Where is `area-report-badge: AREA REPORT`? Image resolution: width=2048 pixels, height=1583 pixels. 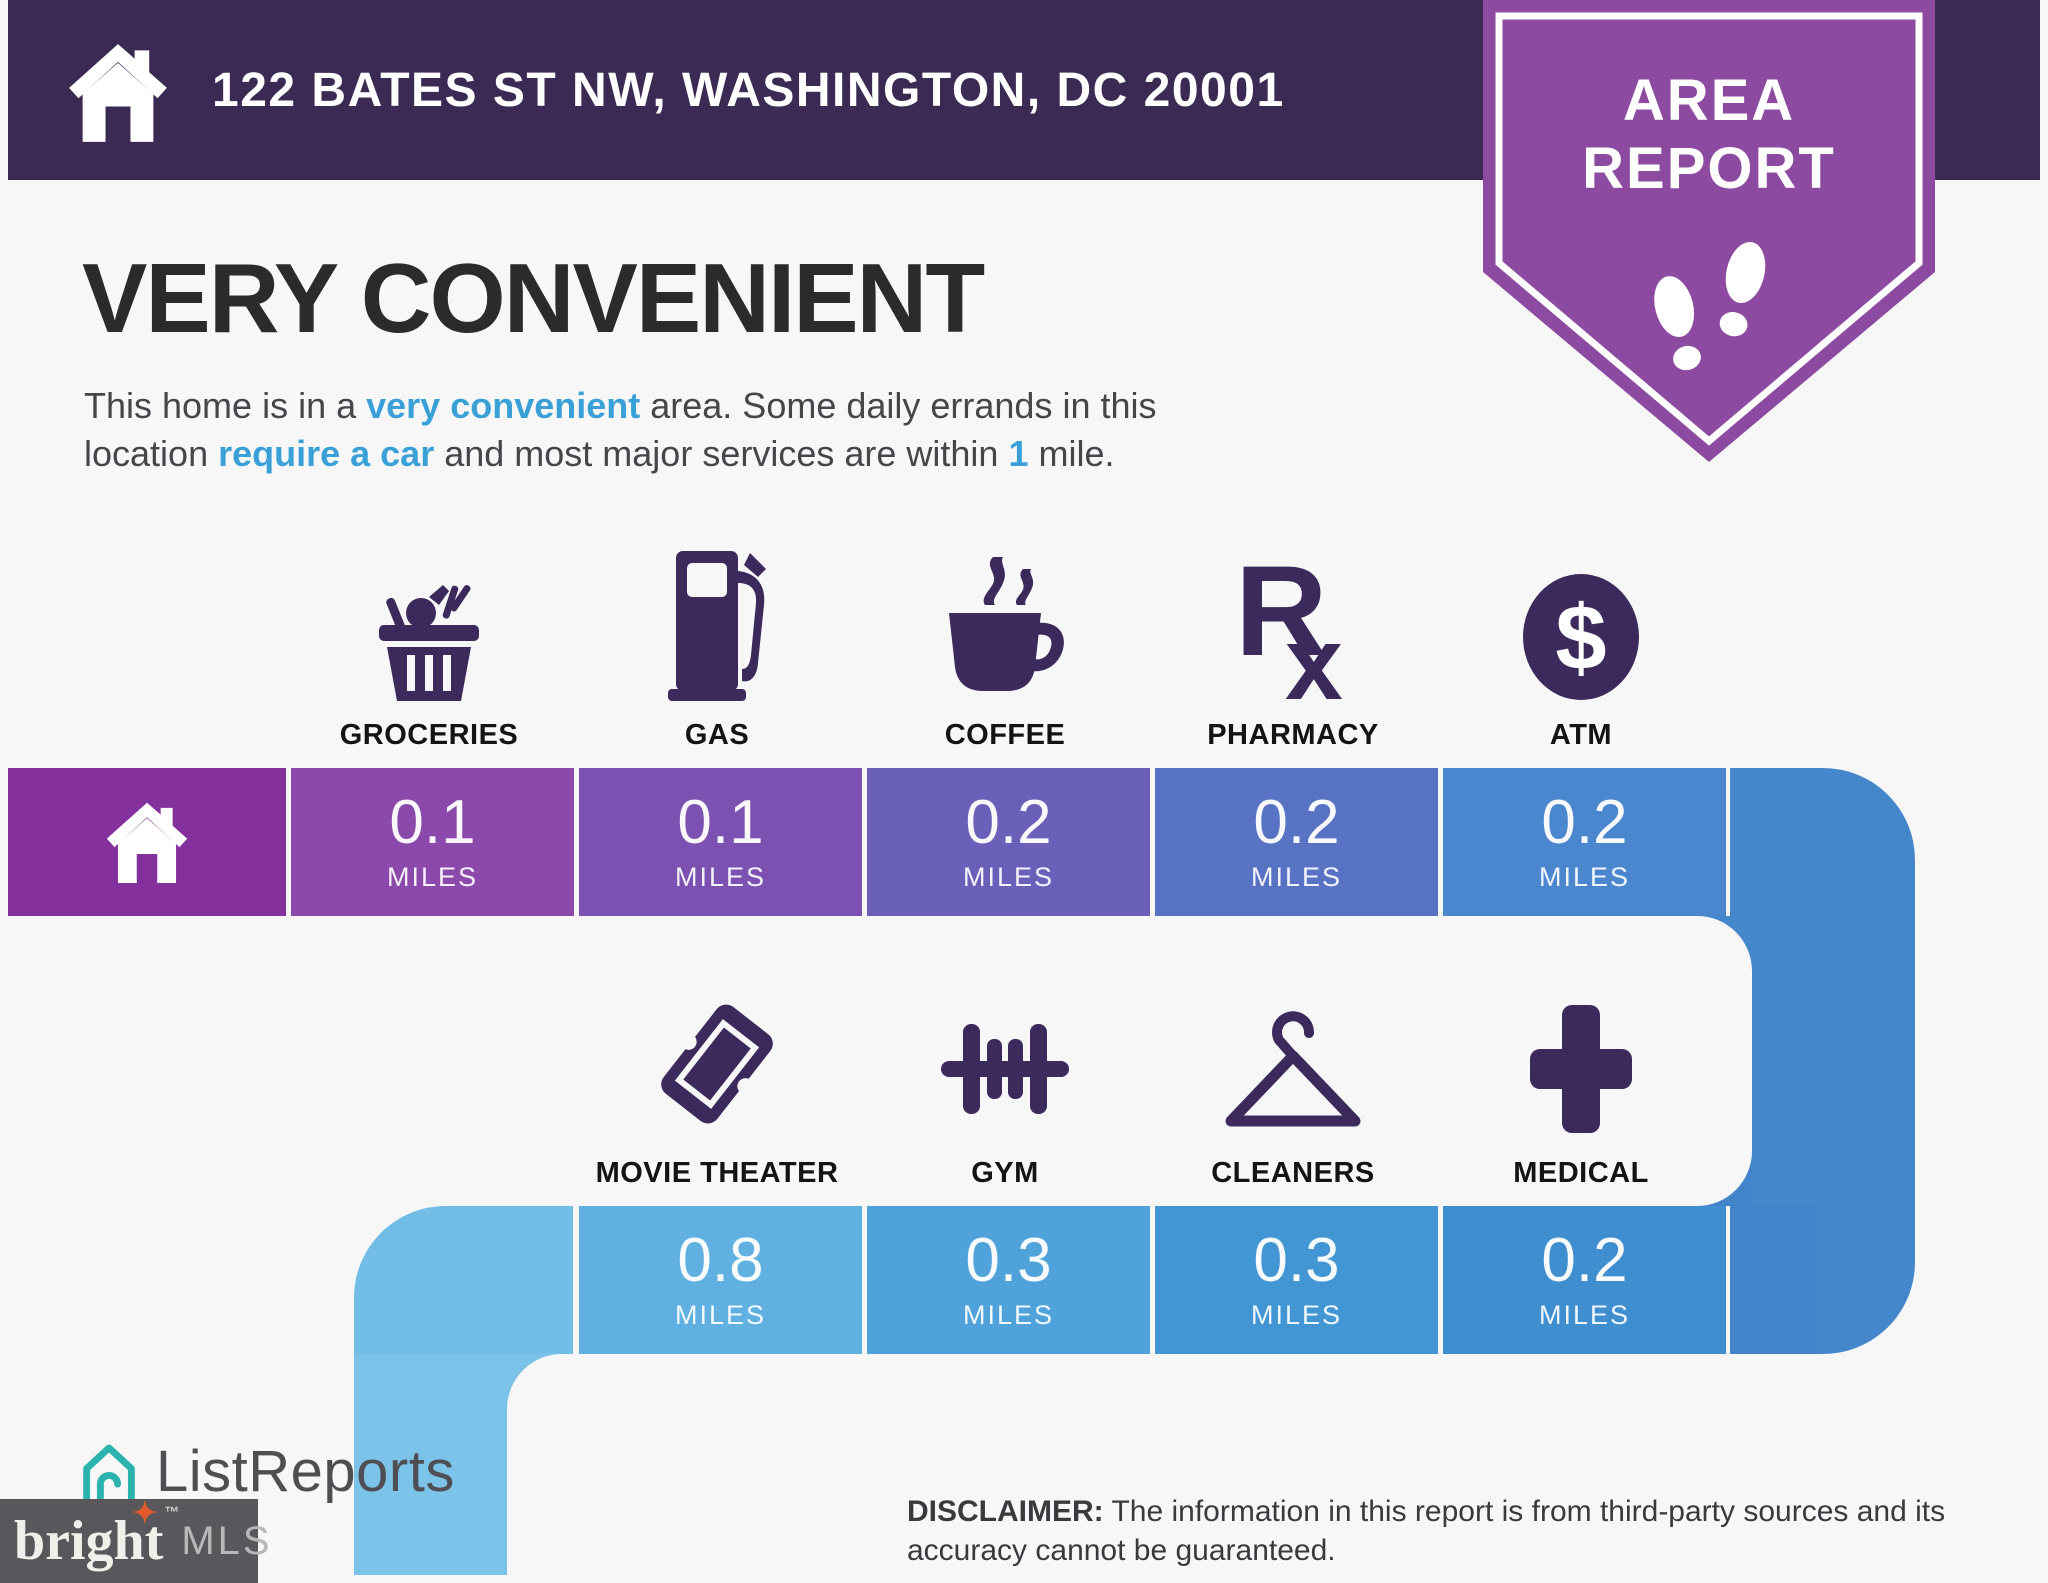 area-report-badge: AREA REPORT is located at coordinates (1709, 231).